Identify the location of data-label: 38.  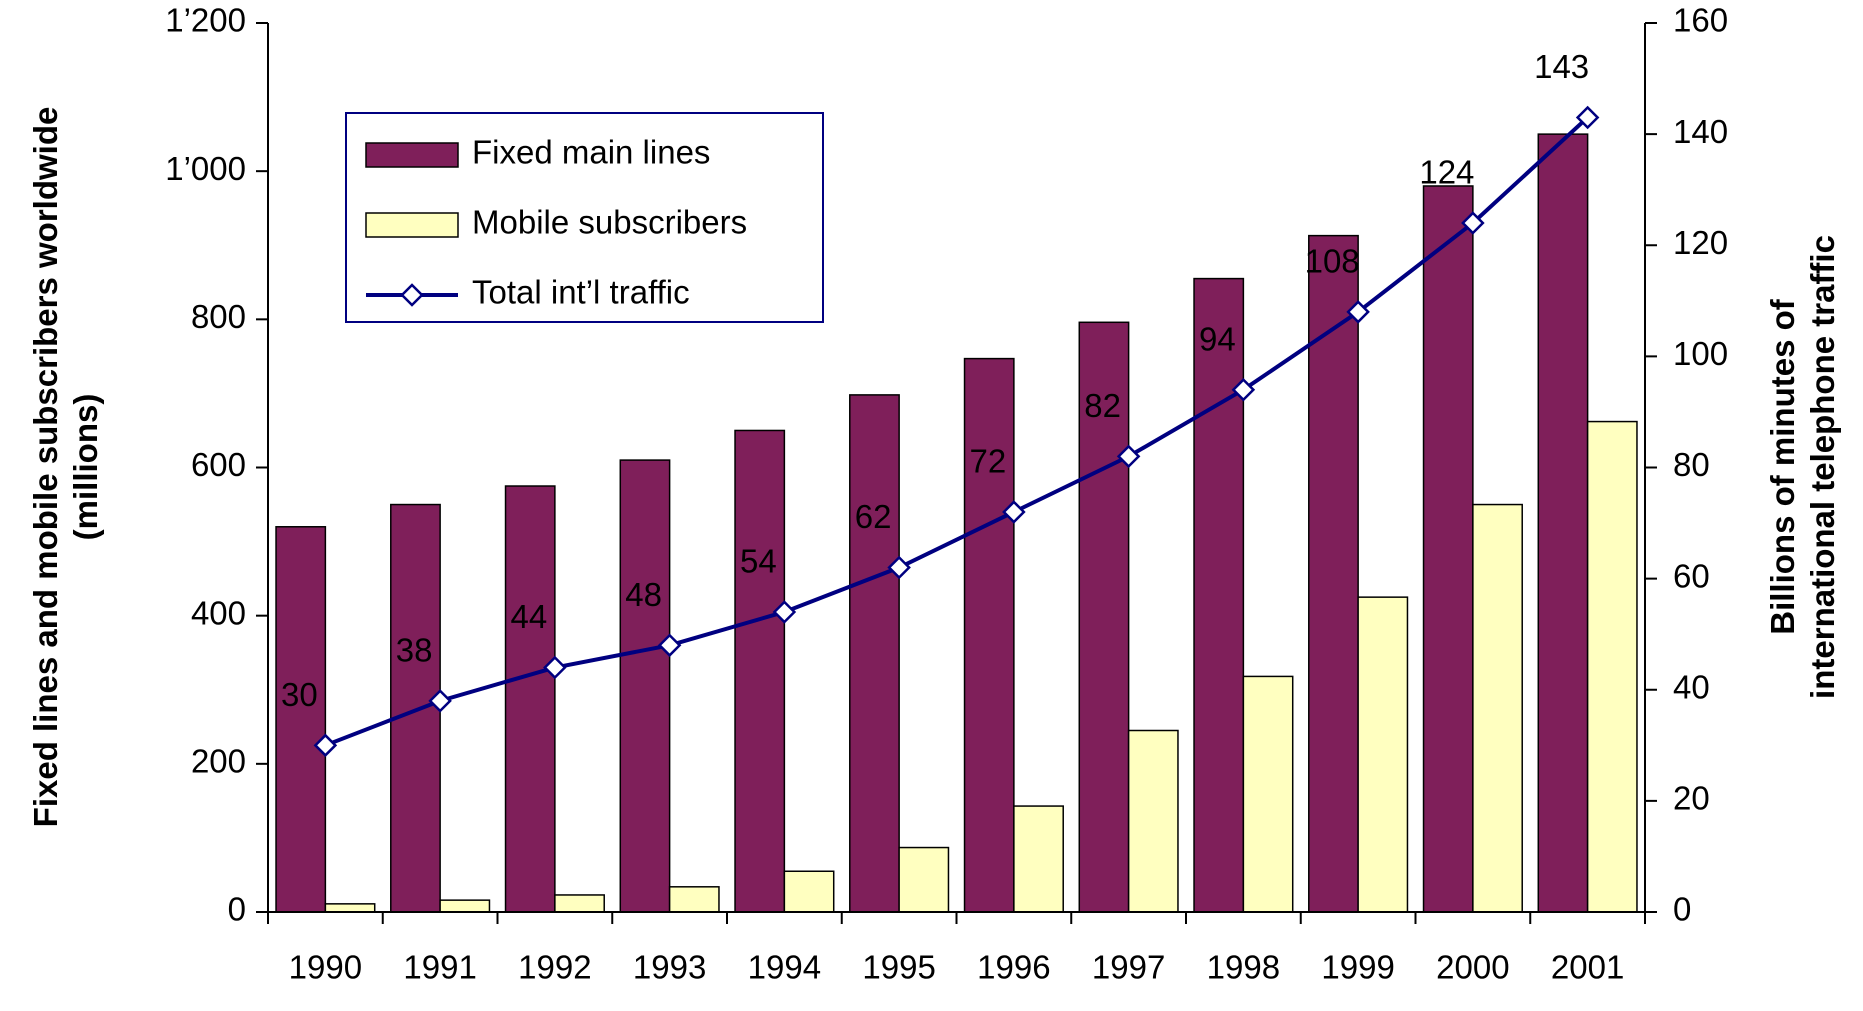
(414, 650).